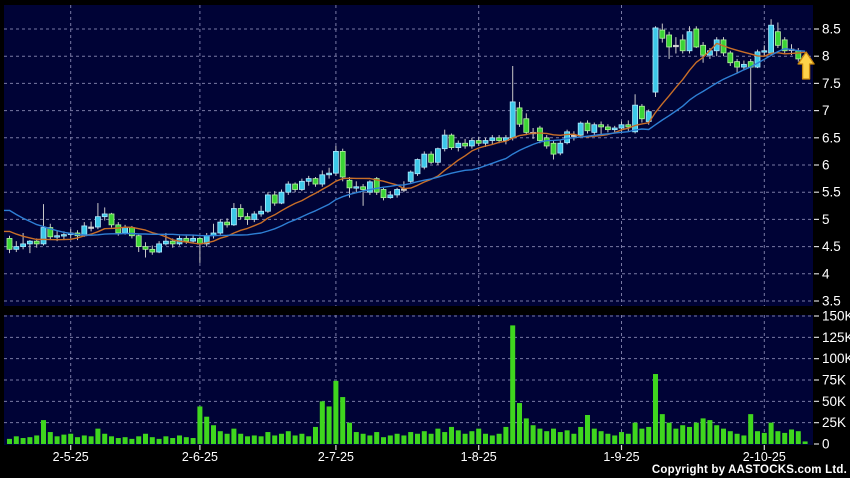 The image size is (850, 478). What do you see at coordinates (836, 337) in the screenshot?
I see `volume-axis-label: 125K` at bounding box center [836, 337].